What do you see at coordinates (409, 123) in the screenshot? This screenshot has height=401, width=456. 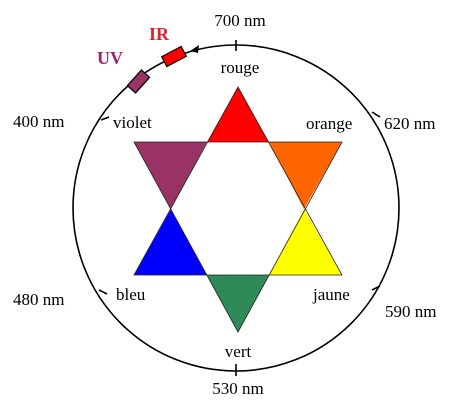 I see `wavelength-620nm: 620 nm` at bounding box center [409, 123].